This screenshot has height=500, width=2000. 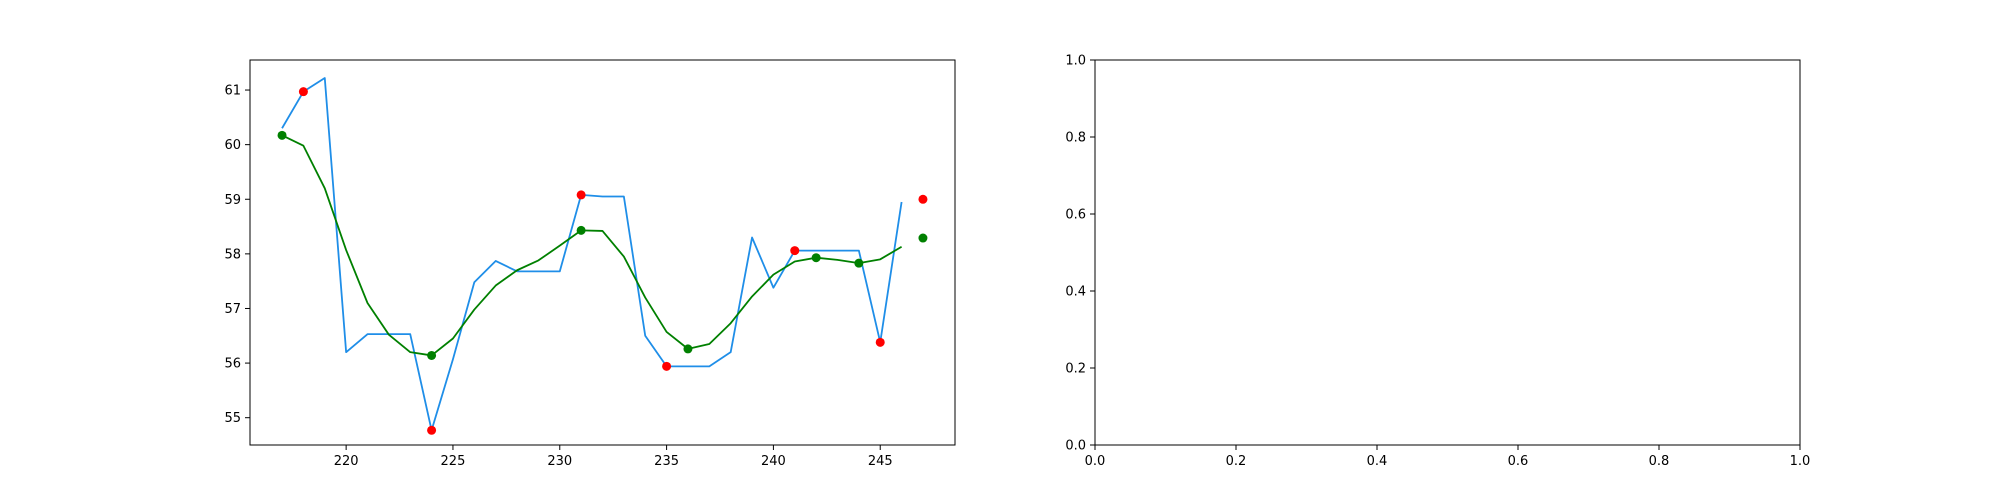 What do you see at coordinates (559, 461) in the screenshot?
I see `x-tick-label: 230` at bounding box center [559, 461].